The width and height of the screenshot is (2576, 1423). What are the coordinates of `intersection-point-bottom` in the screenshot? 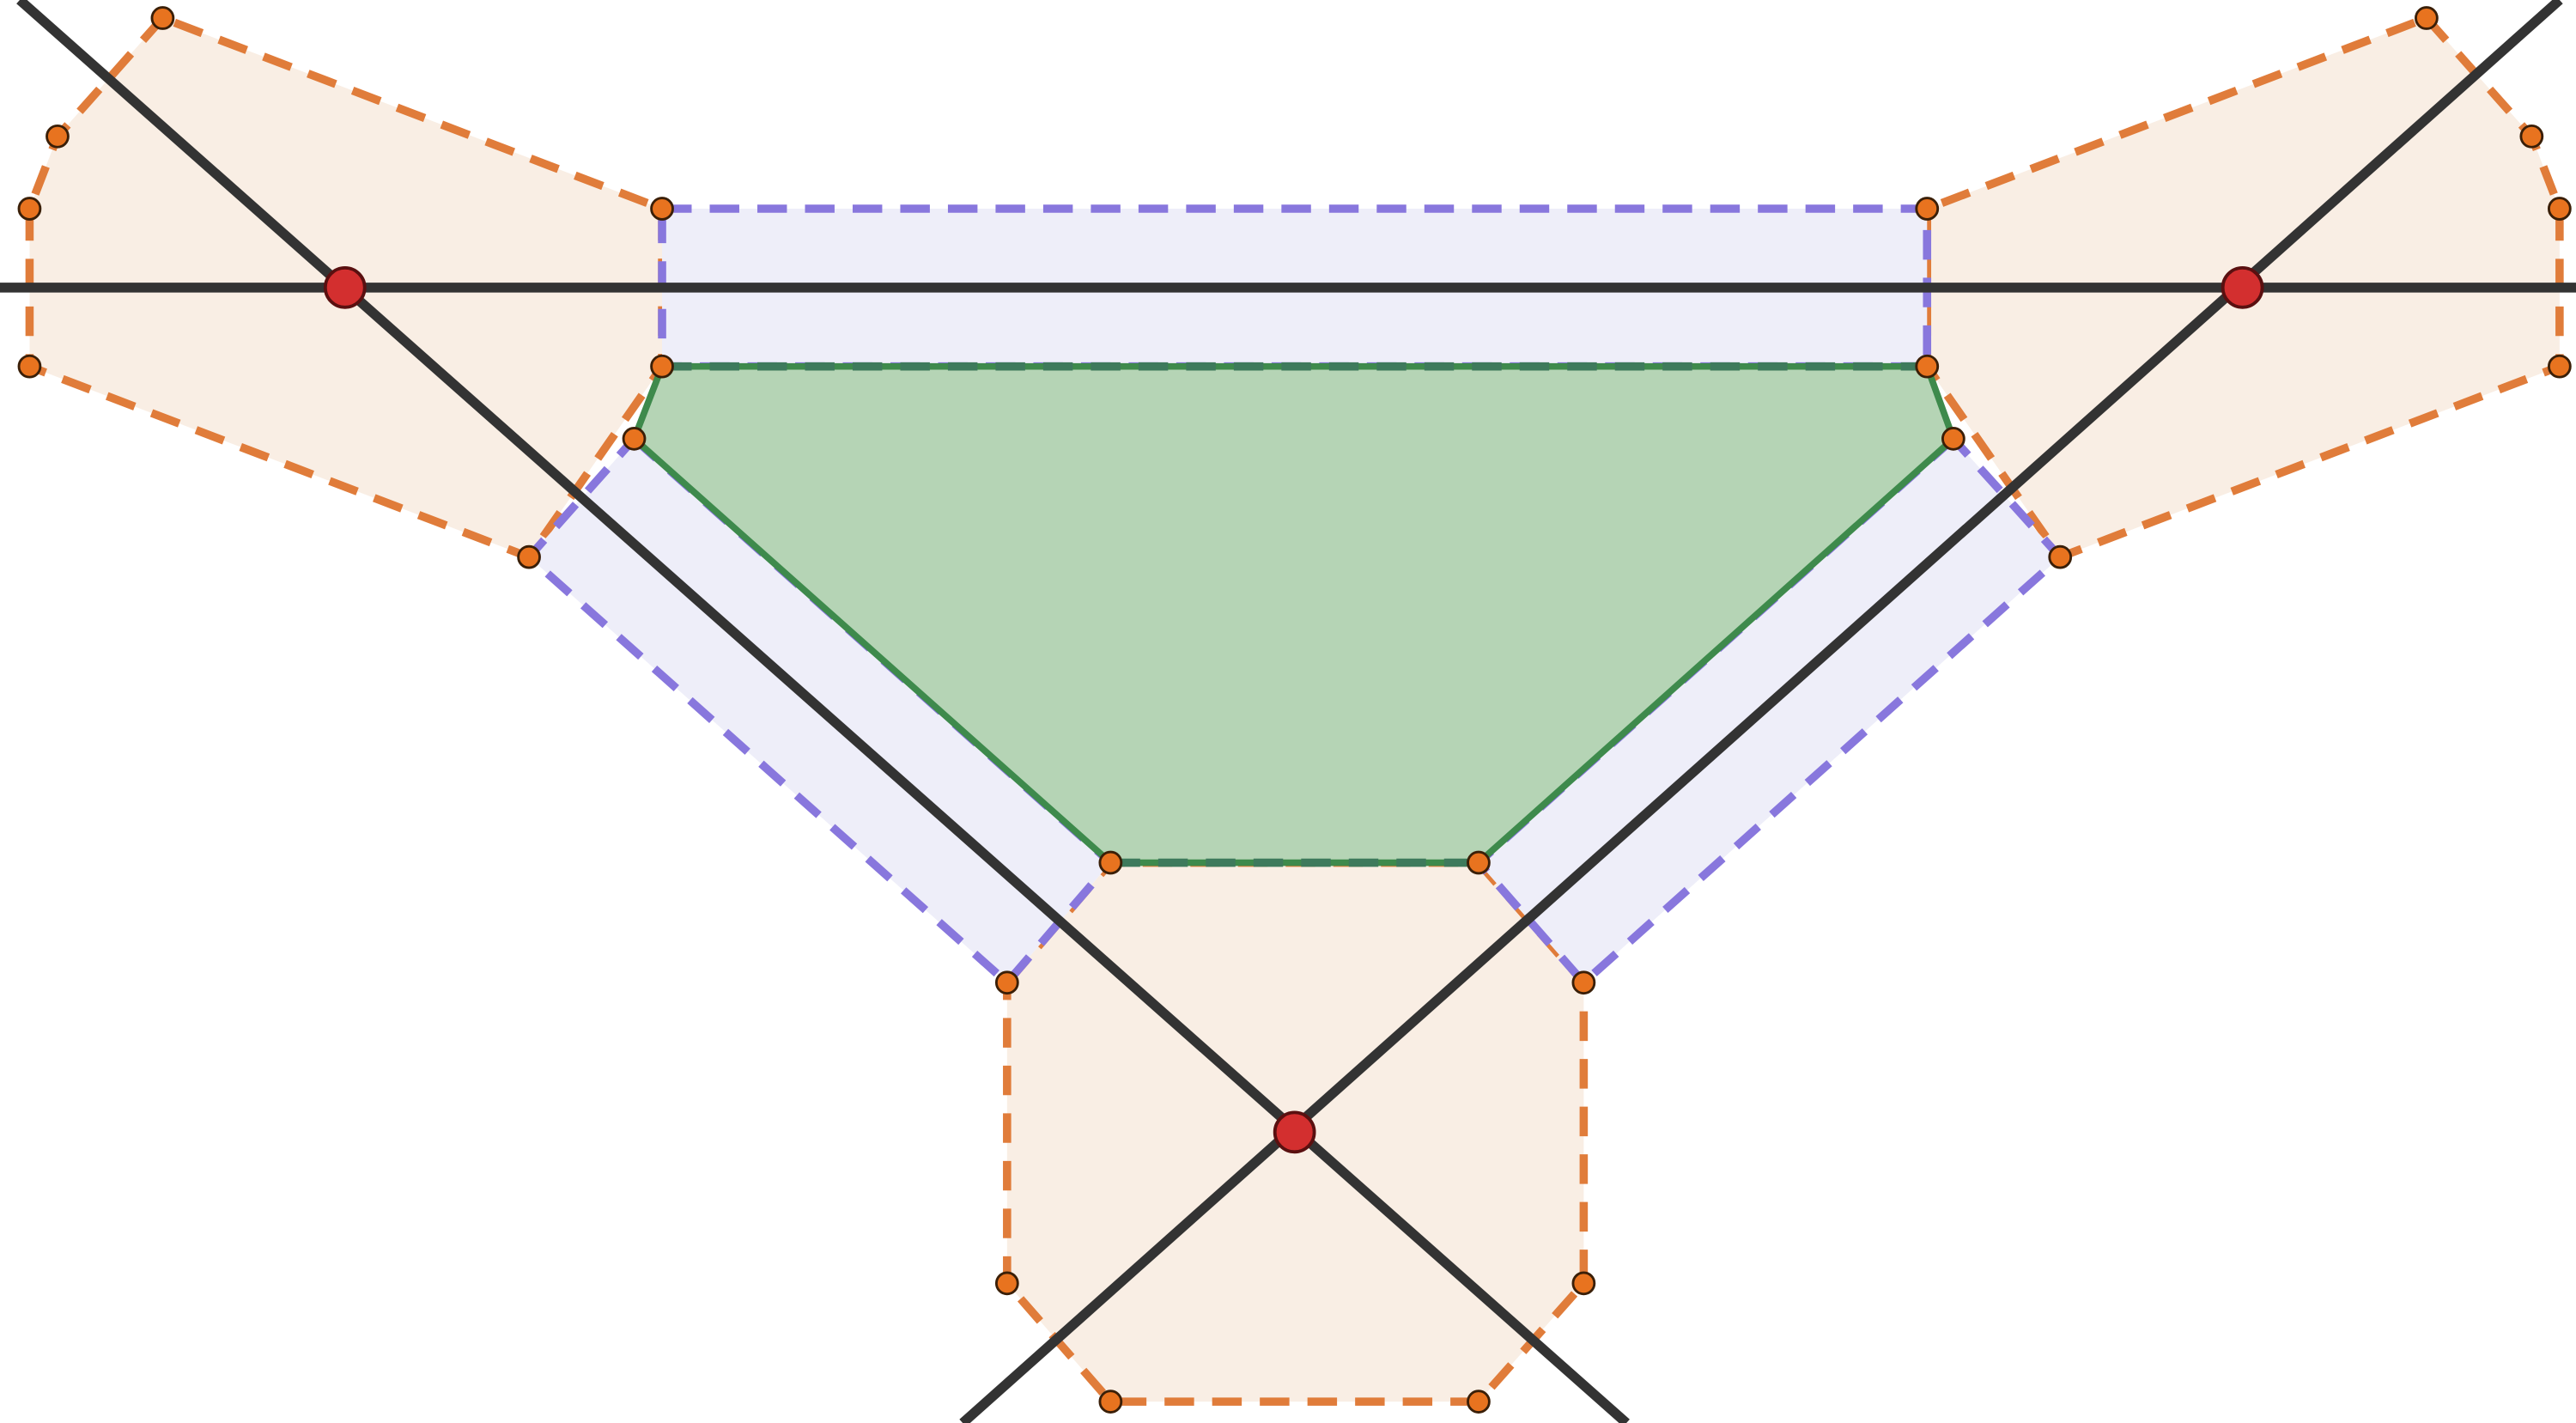 It's located at (1294, 1132).